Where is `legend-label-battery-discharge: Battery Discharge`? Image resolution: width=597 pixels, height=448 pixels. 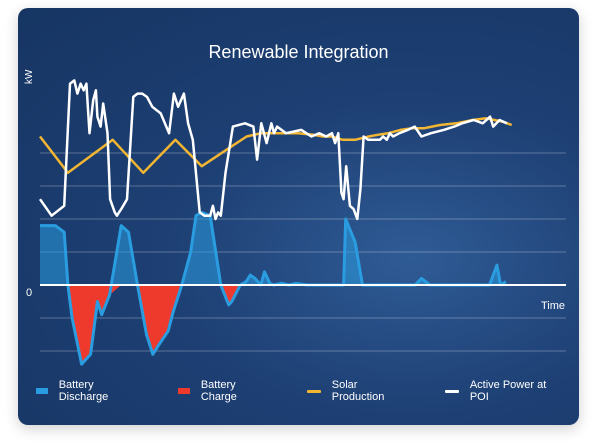
legend-label-battery-discharge: Battery Discharge is located at coordinates (83, 391).